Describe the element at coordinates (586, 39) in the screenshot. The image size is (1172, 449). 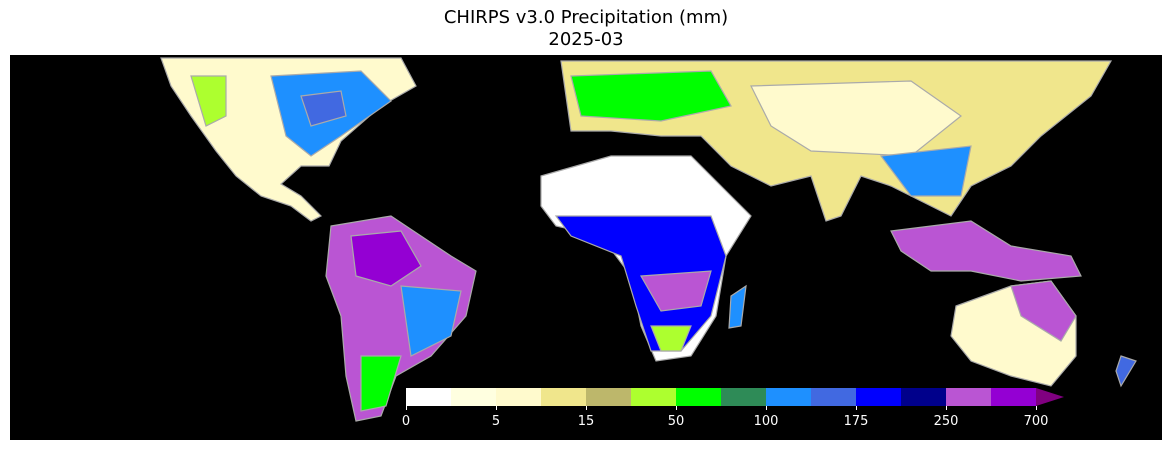
I see `map-subtitle: 2025-03` at that location.